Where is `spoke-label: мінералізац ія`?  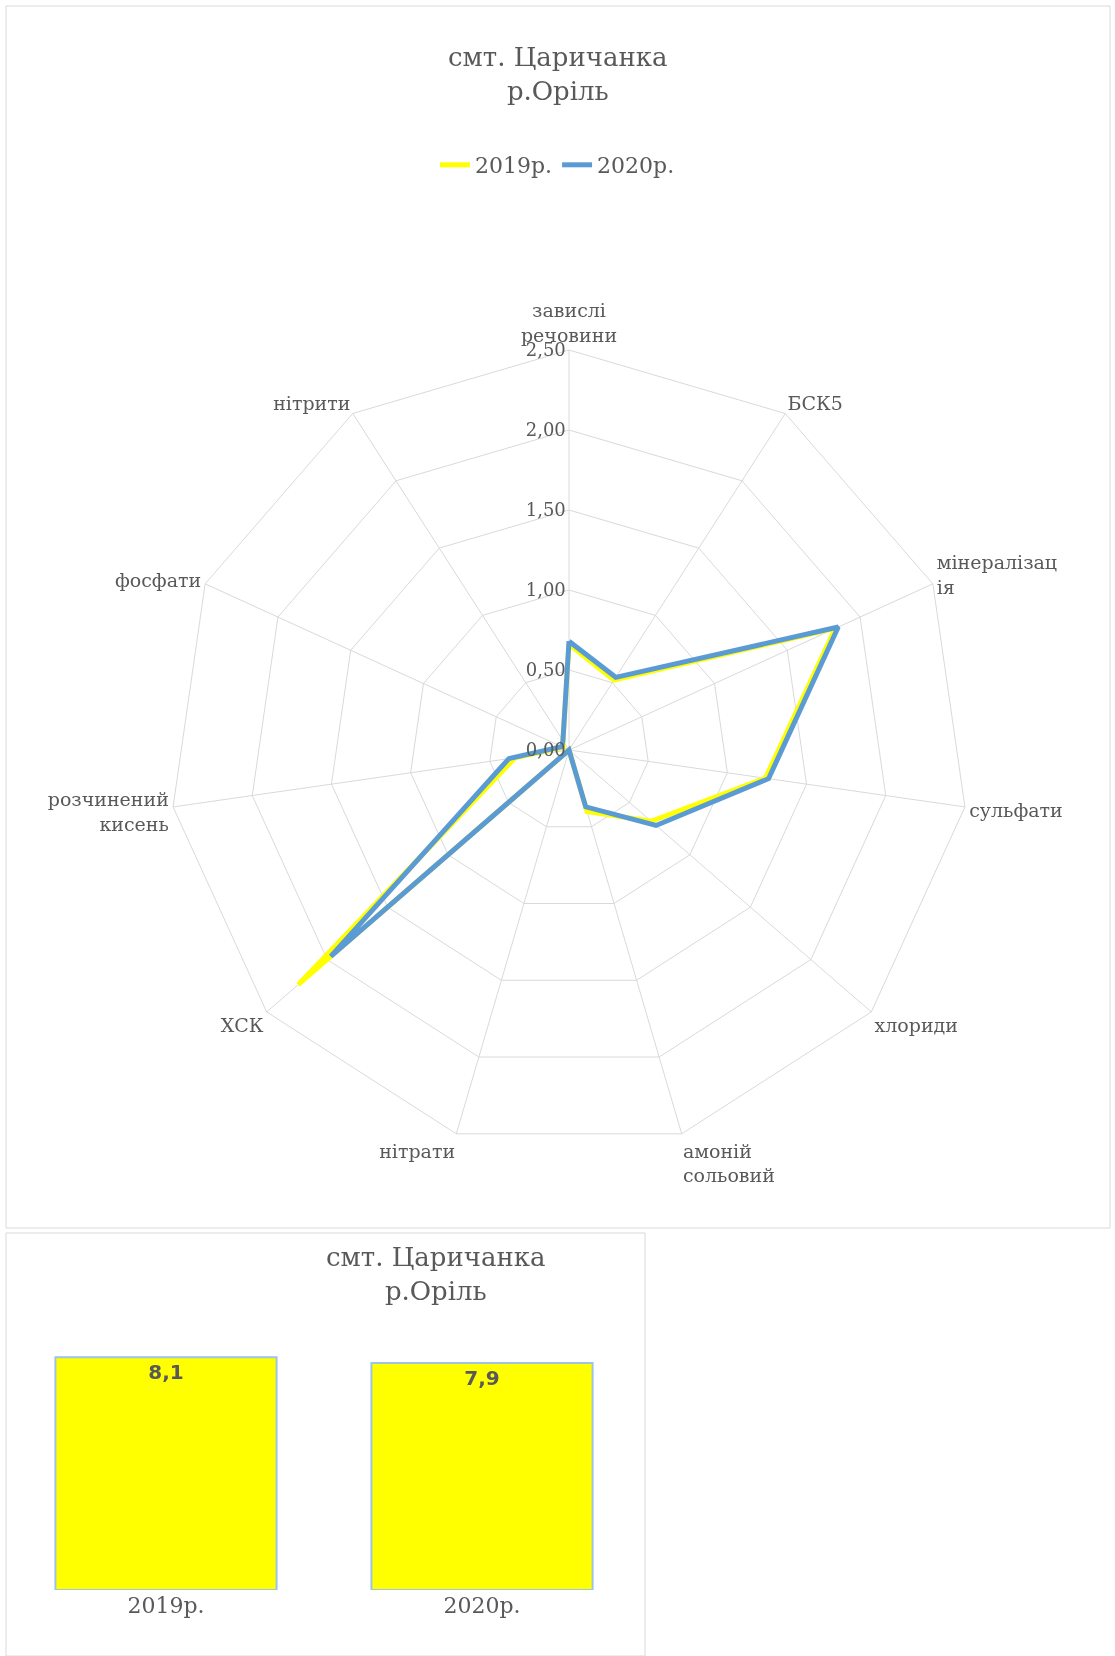 spoke-label: мінералізац ія is located at coordinates (997, 574).